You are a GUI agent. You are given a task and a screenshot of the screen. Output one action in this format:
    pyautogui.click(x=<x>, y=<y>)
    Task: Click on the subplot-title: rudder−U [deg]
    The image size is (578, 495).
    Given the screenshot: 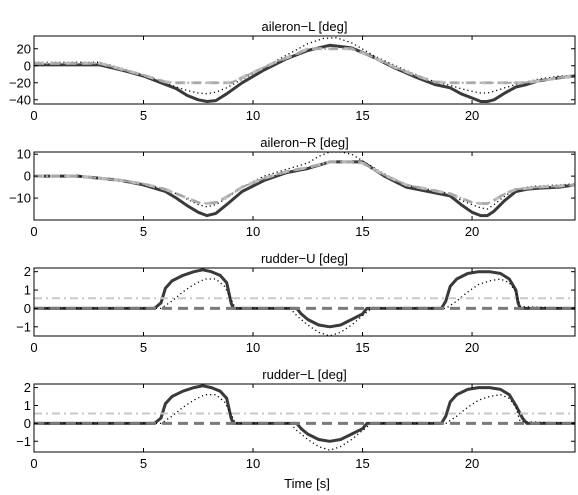 What is the action you would take?
    pyautogui.click(x=304, y=258)
    